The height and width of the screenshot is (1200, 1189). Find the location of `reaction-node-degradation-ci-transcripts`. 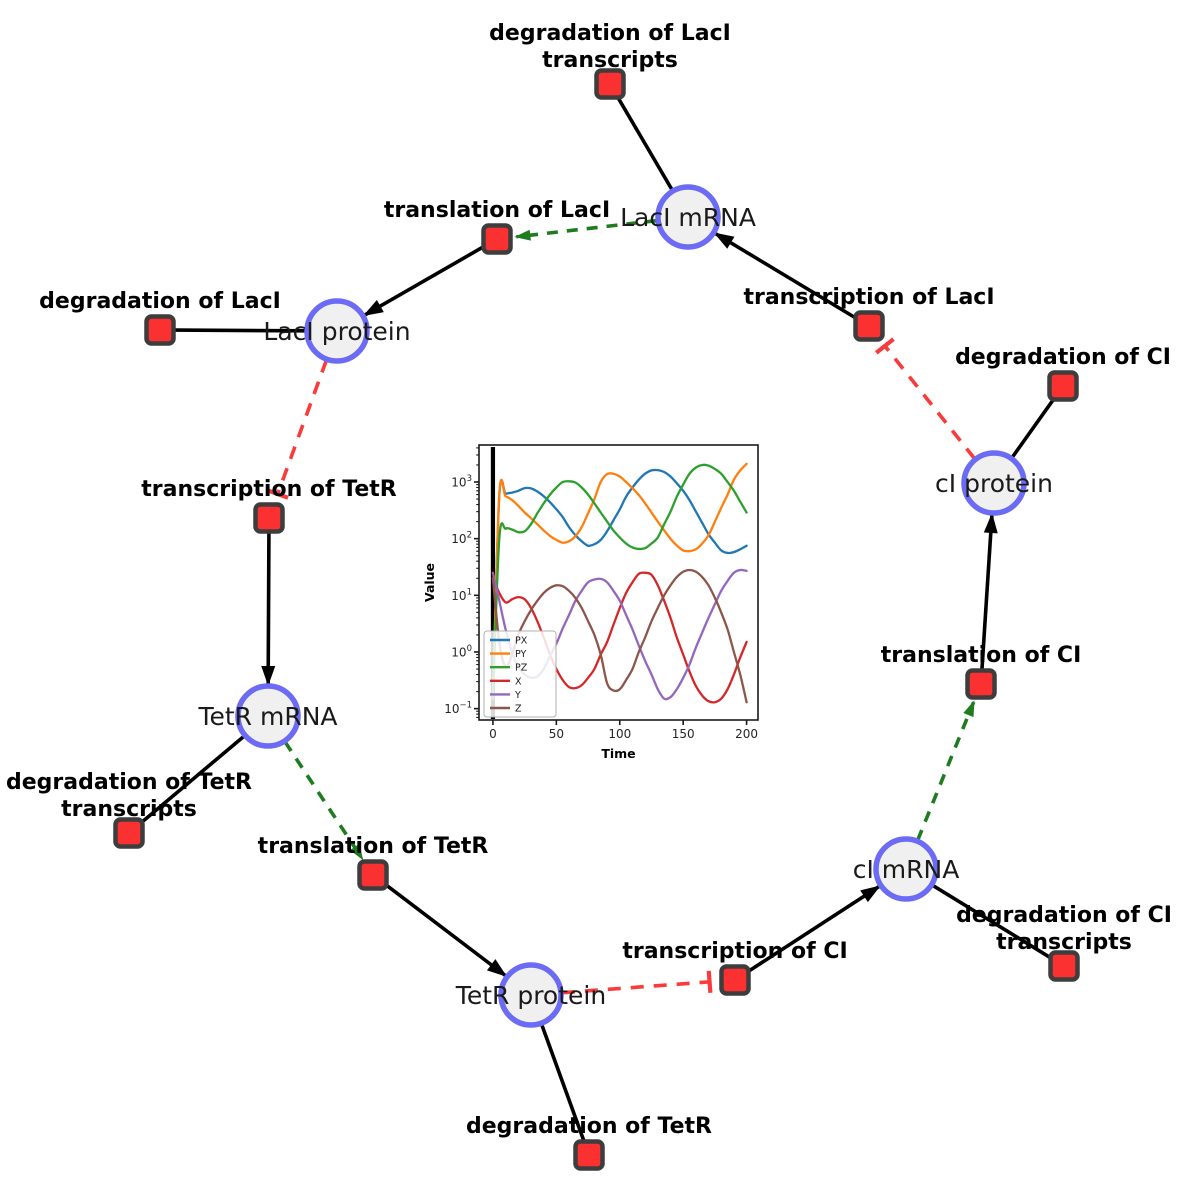

reaction-node-degradation-ci-transcripts is located at coordinates (1064, 966).